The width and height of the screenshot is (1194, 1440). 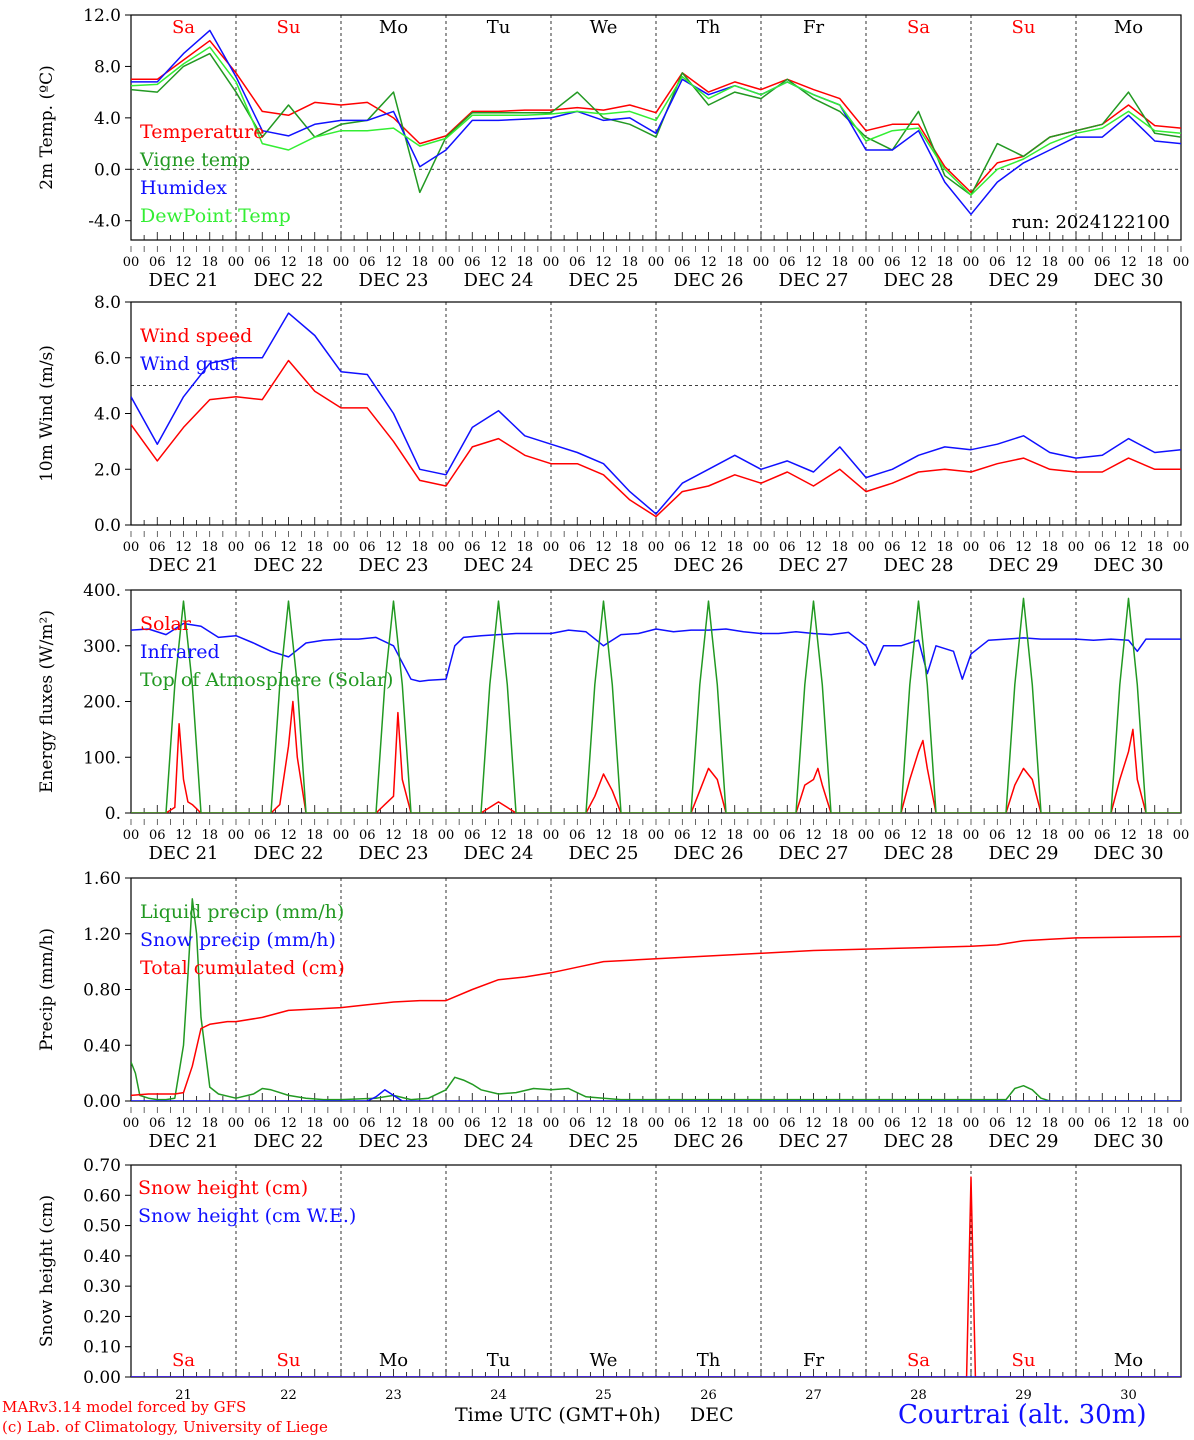 I want to click on y-tick-label: 300., so click(x=102, y=647).